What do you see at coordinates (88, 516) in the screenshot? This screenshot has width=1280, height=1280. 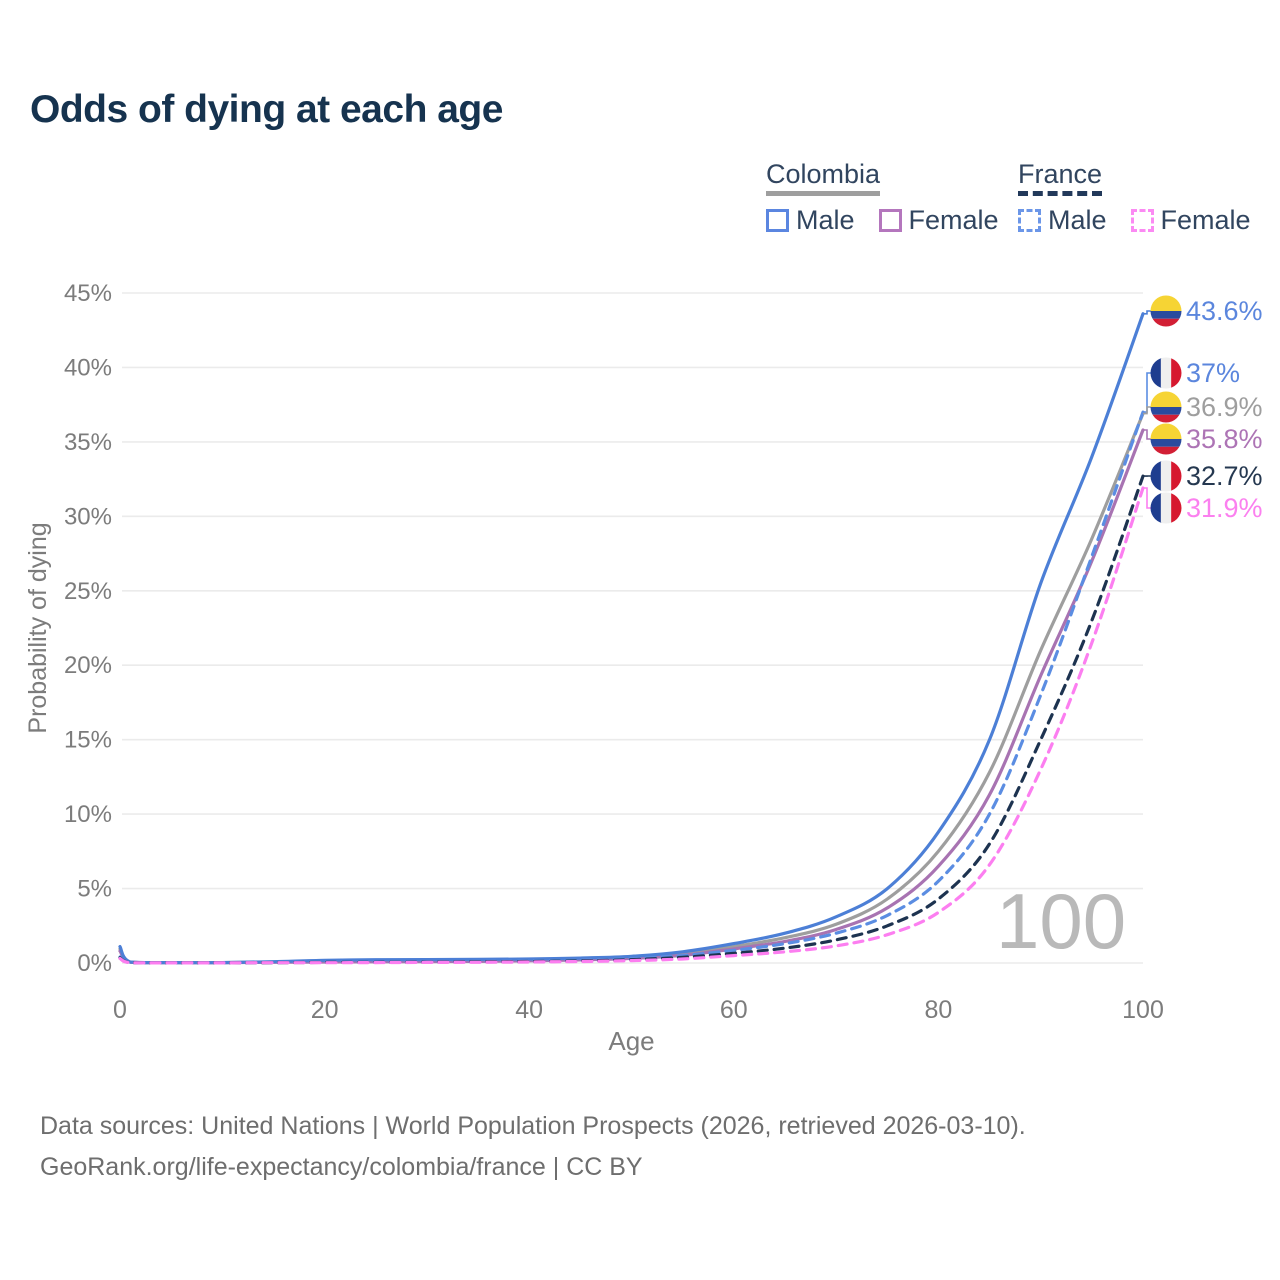 I see `y-tick-label: 30%` at bounding box center [88, 516].